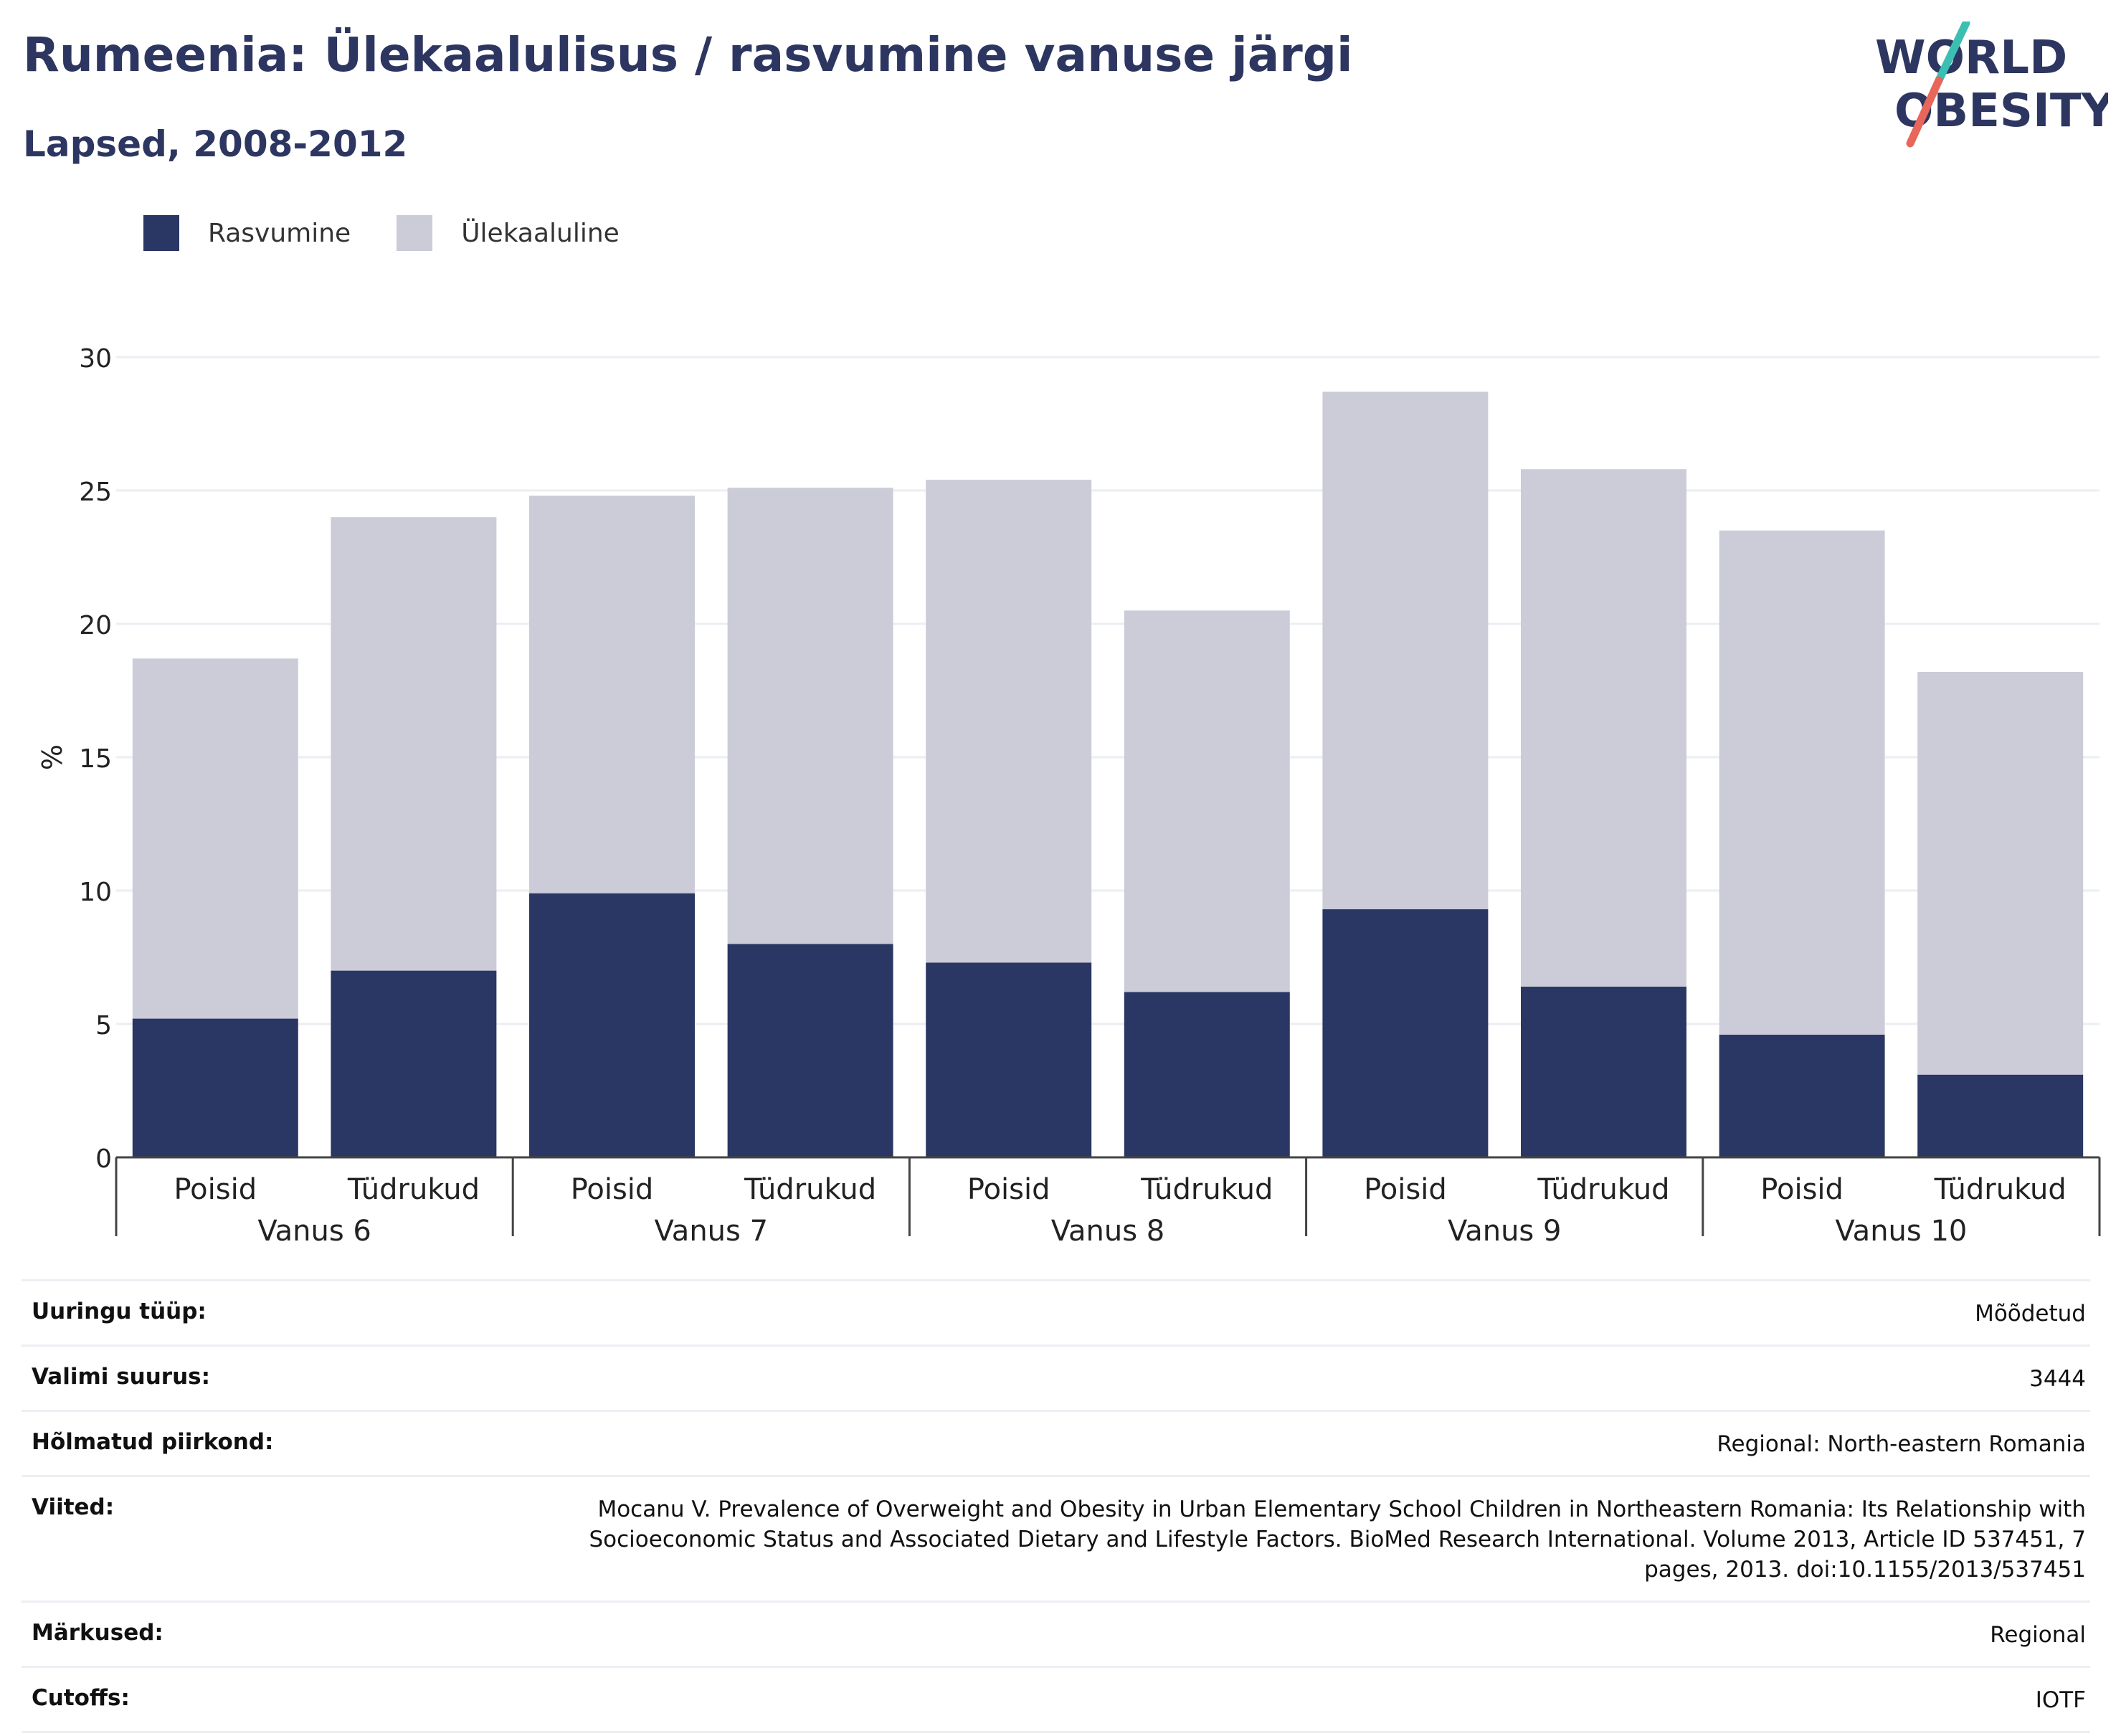  I want to click on info-label: Uuringu tüüp:, so click(119, 1312).